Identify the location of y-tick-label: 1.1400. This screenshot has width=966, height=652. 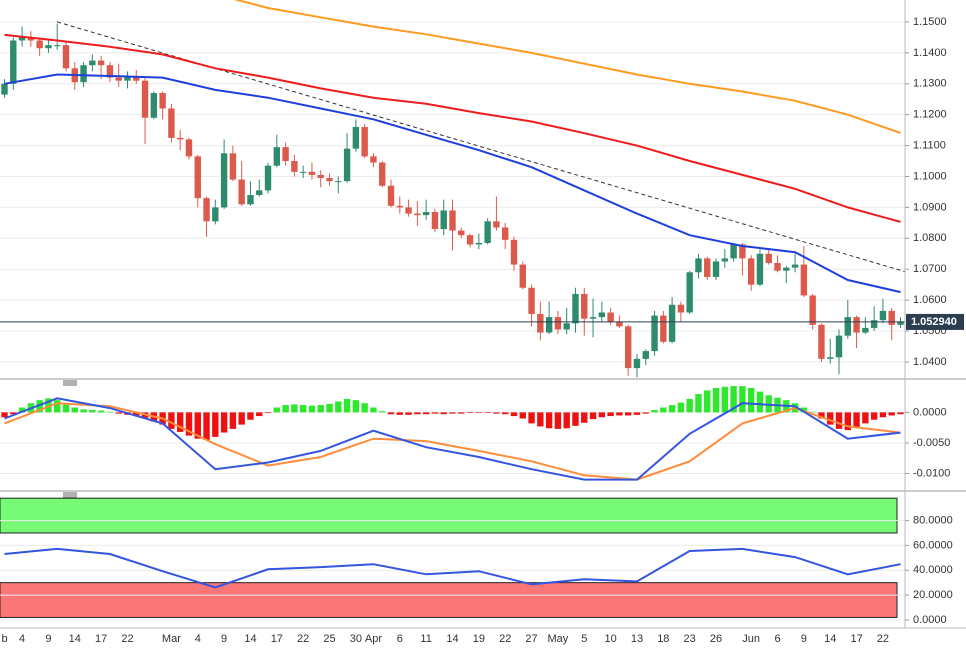
(930, 53).